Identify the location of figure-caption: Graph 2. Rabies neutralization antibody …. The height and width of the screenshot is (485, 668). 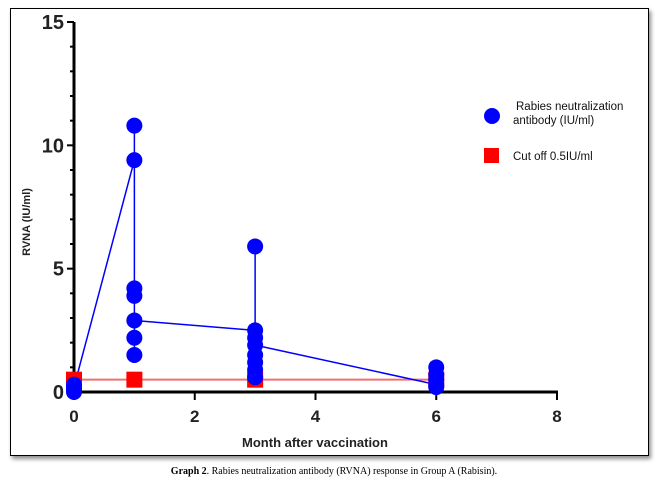
(334, 471).